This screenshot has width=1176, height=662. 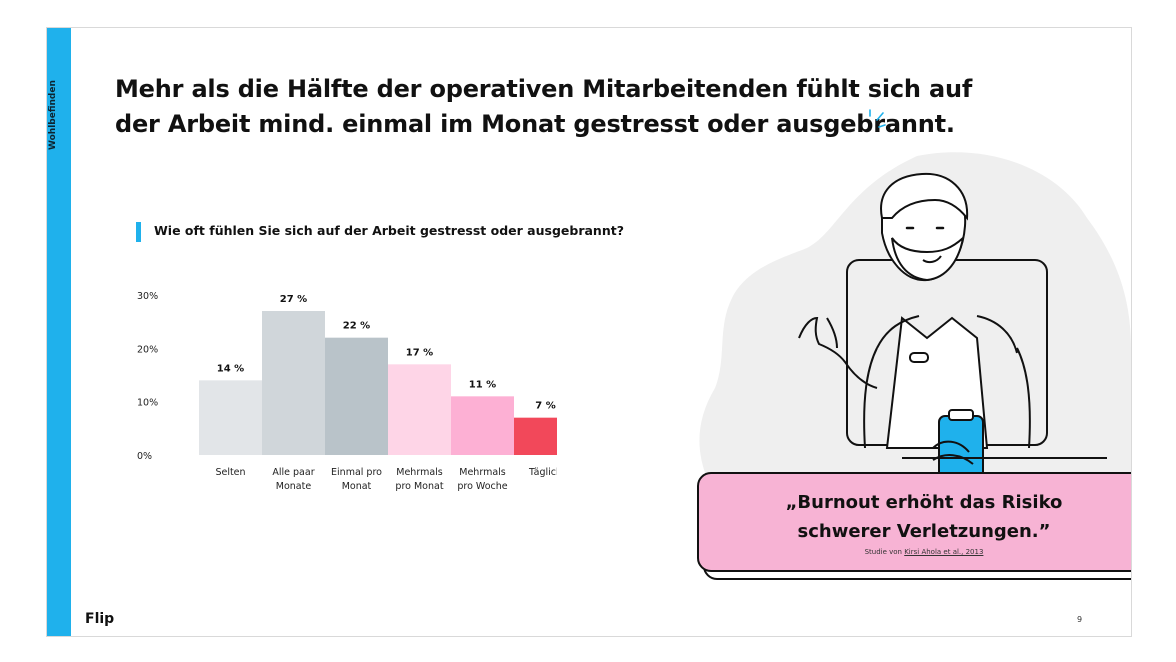 I want to click on clipboard-clip, so click(x=961, y=415).